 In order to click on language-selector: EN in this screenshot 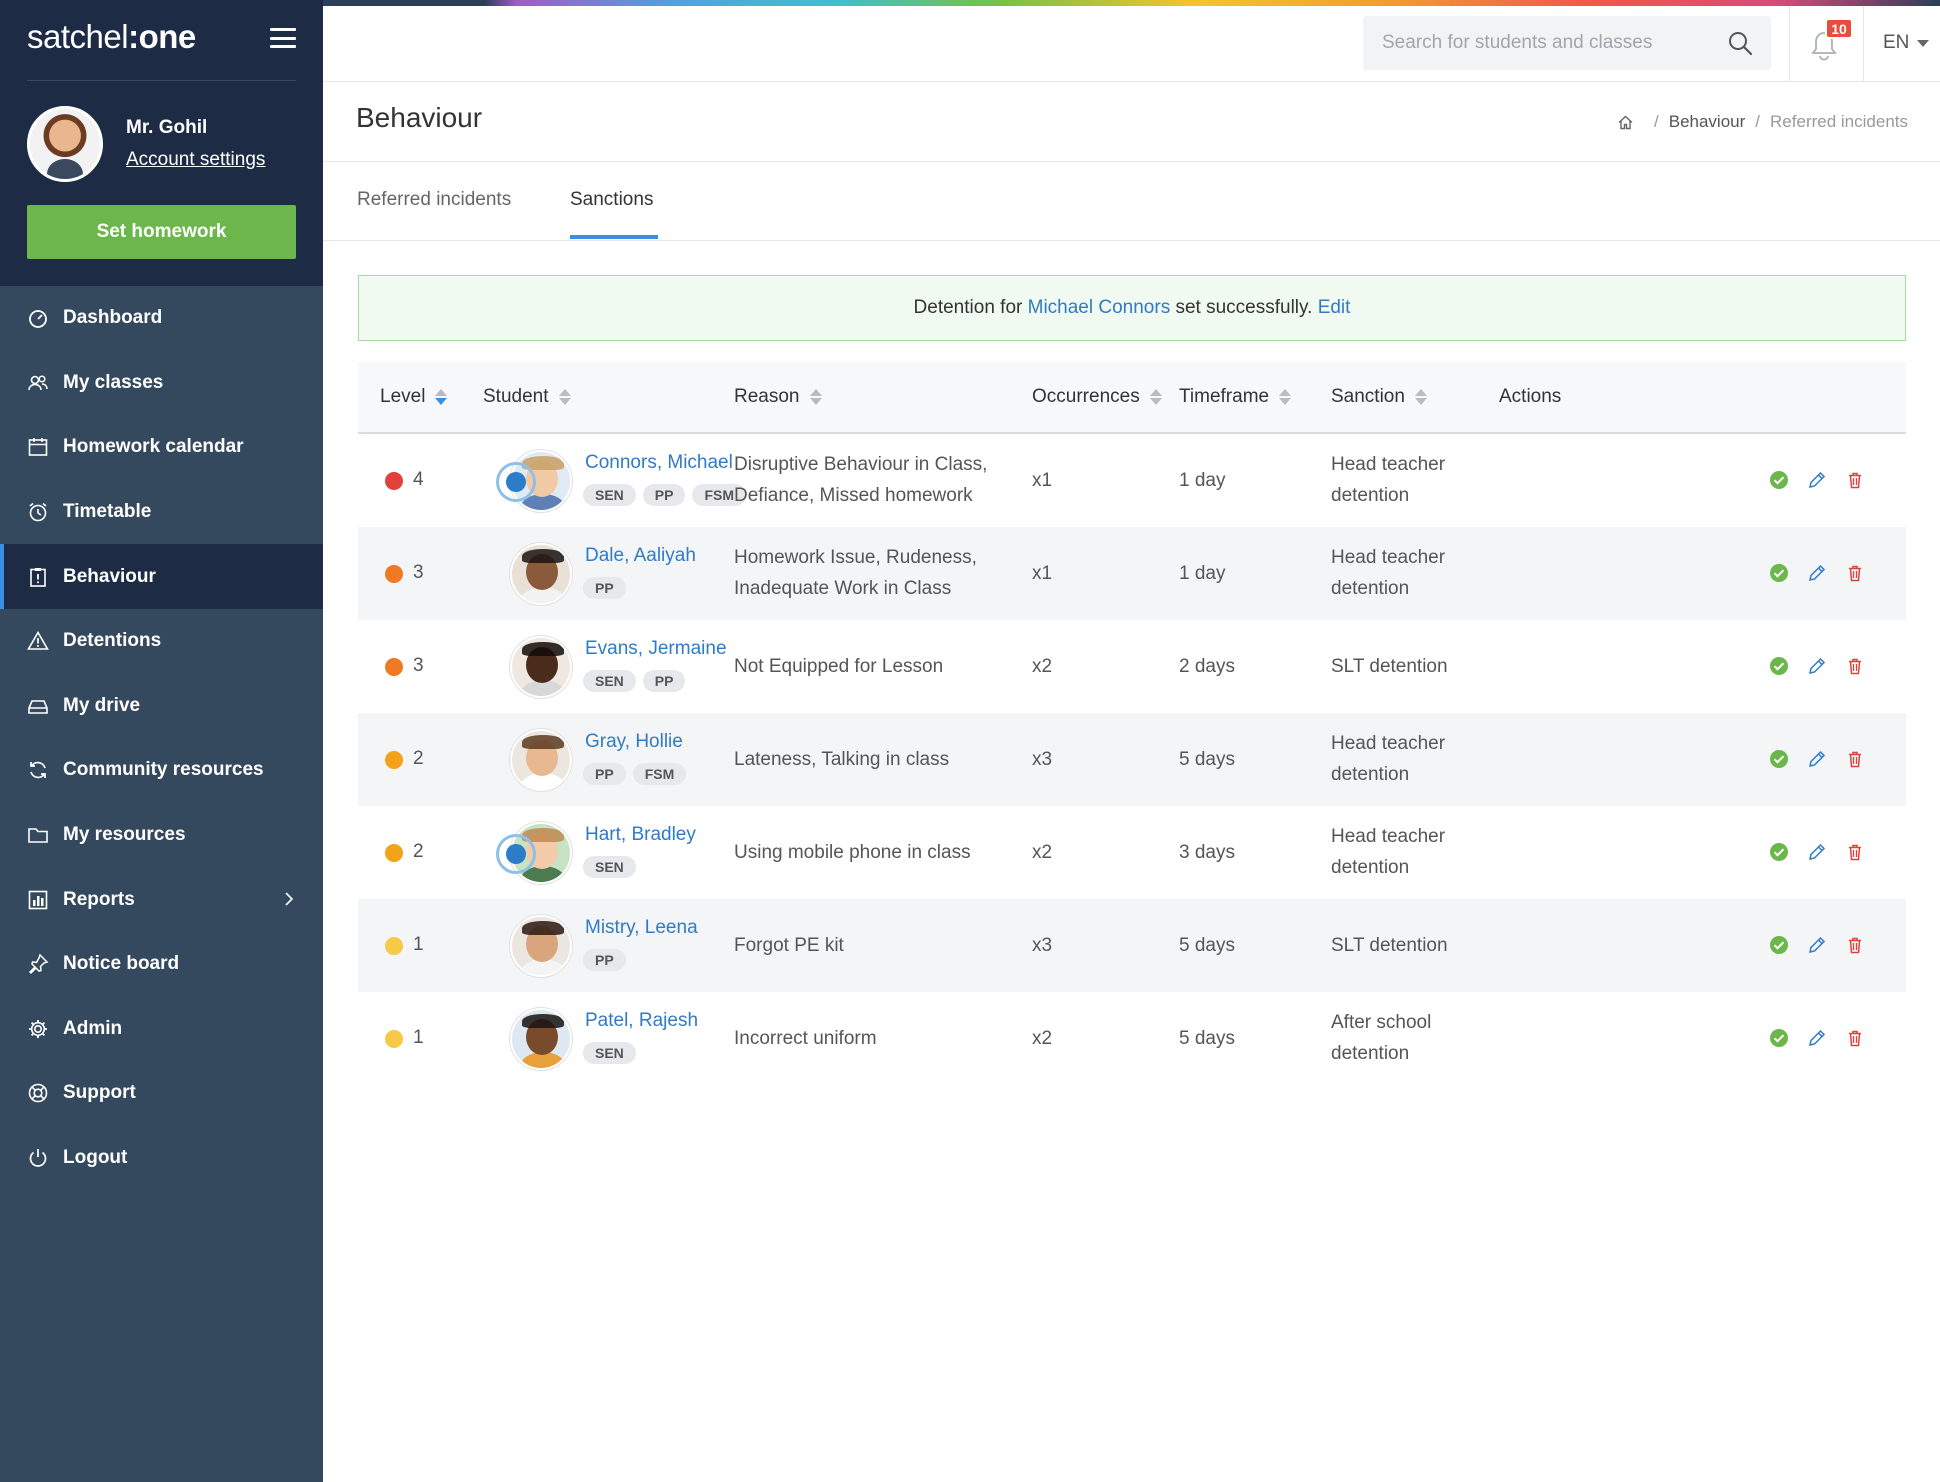, I will do `click(1906, 43)`.